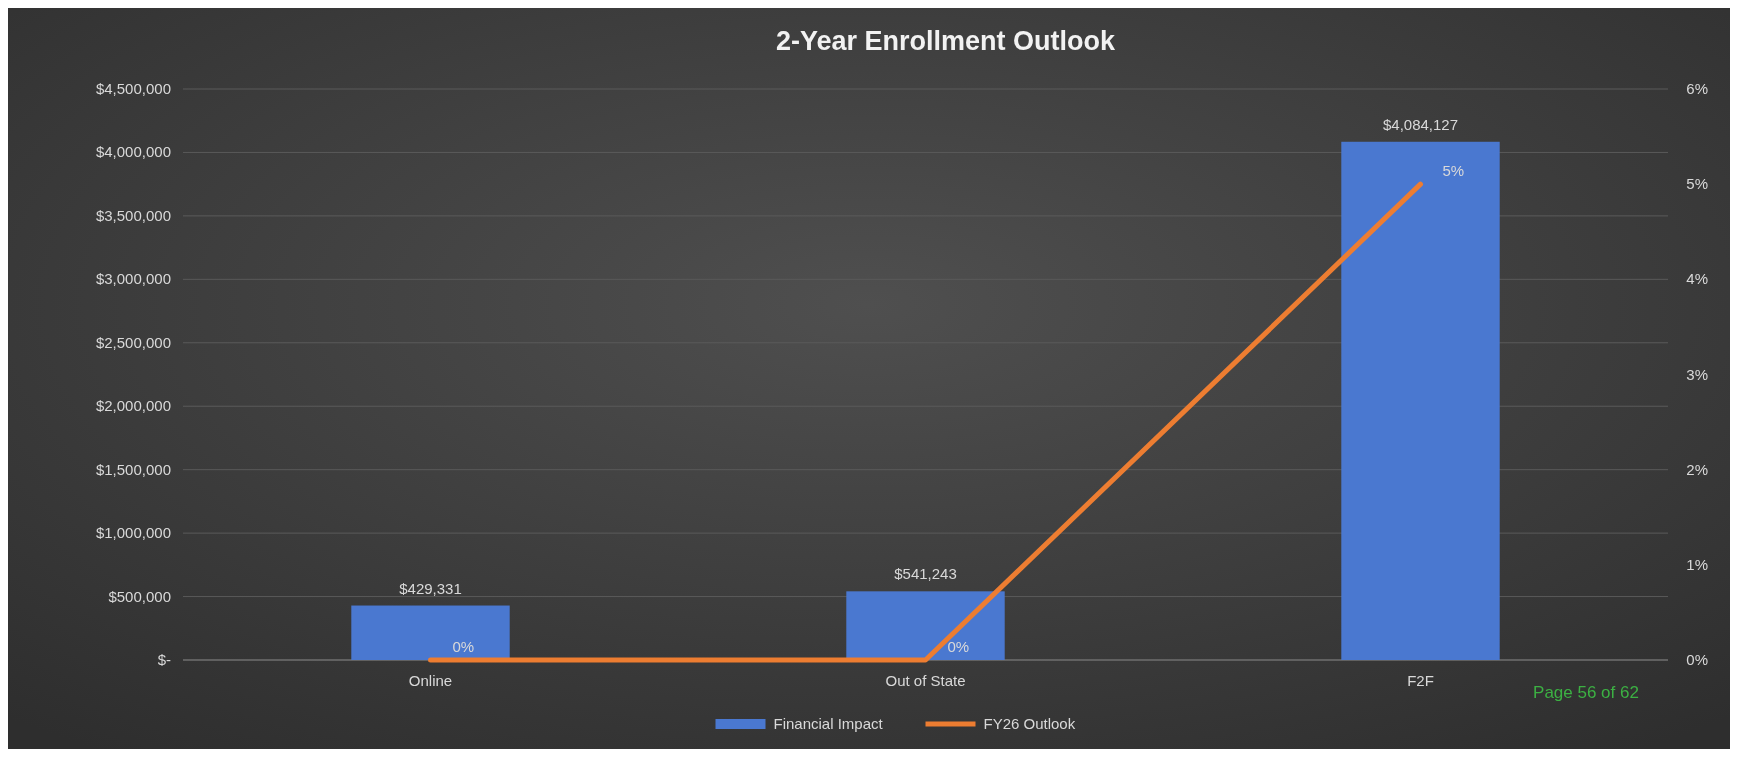 The width and height of the screenshot is (1738, 757). What do you see at coordinates (1420, 124) in the screenshot?
I see `data-label: $4,084,127` at bounding box center [1420, 124].